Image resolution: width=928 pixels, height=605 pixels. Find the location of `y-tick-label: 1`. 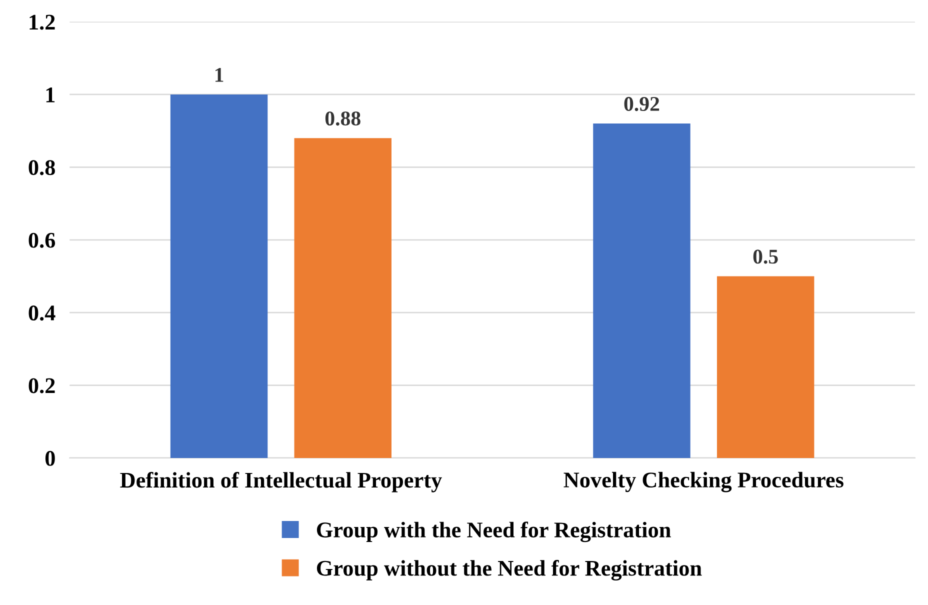

y-tick-label: 1 is located at coordinates (50, 95).